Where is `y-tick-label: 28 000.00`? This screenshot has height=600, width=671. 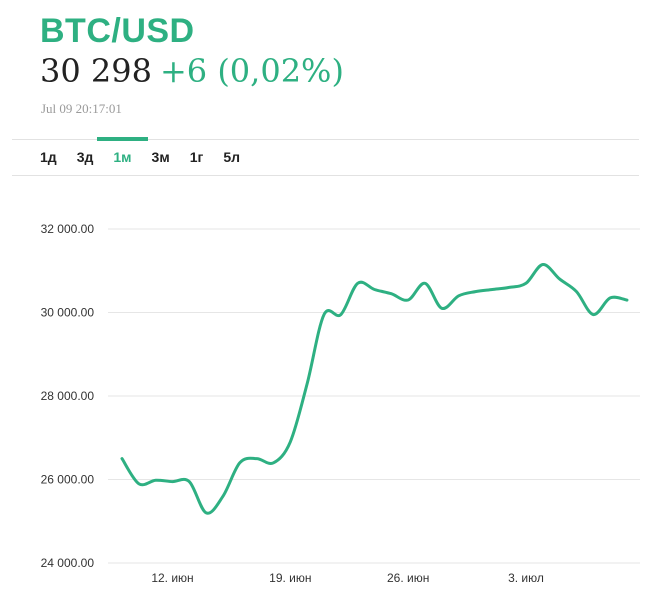
y-tick-label: 28 000.00 is located at coordinates (68, 396).